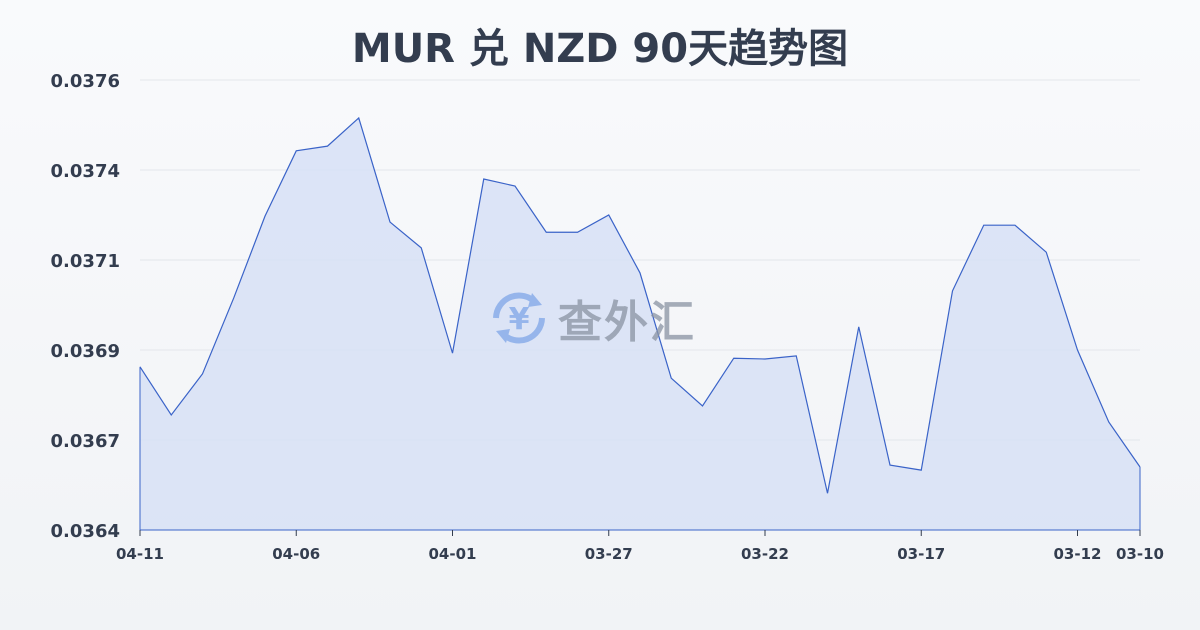  What do you see at coordinates (85, 81) in the screenshot?
I see `y-tick-label: 0.0376` at bounding box center [85, 81].